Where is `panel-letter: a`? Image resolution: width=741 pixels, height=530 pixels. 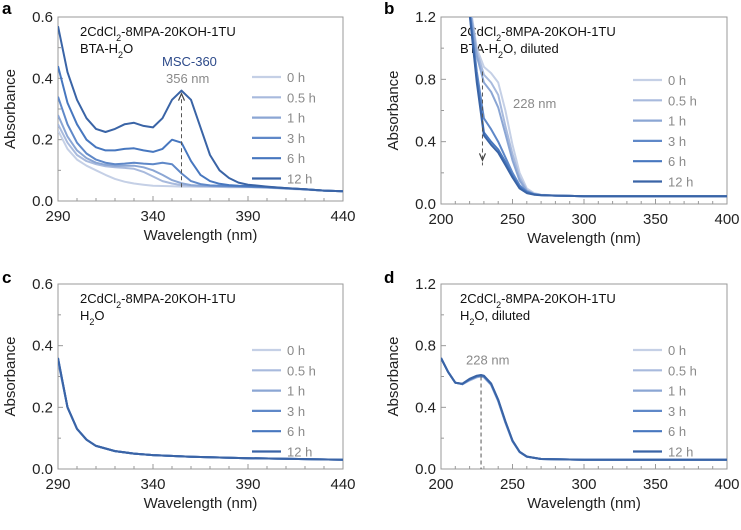 panel-letter: a is located at coordinates (7, 9).